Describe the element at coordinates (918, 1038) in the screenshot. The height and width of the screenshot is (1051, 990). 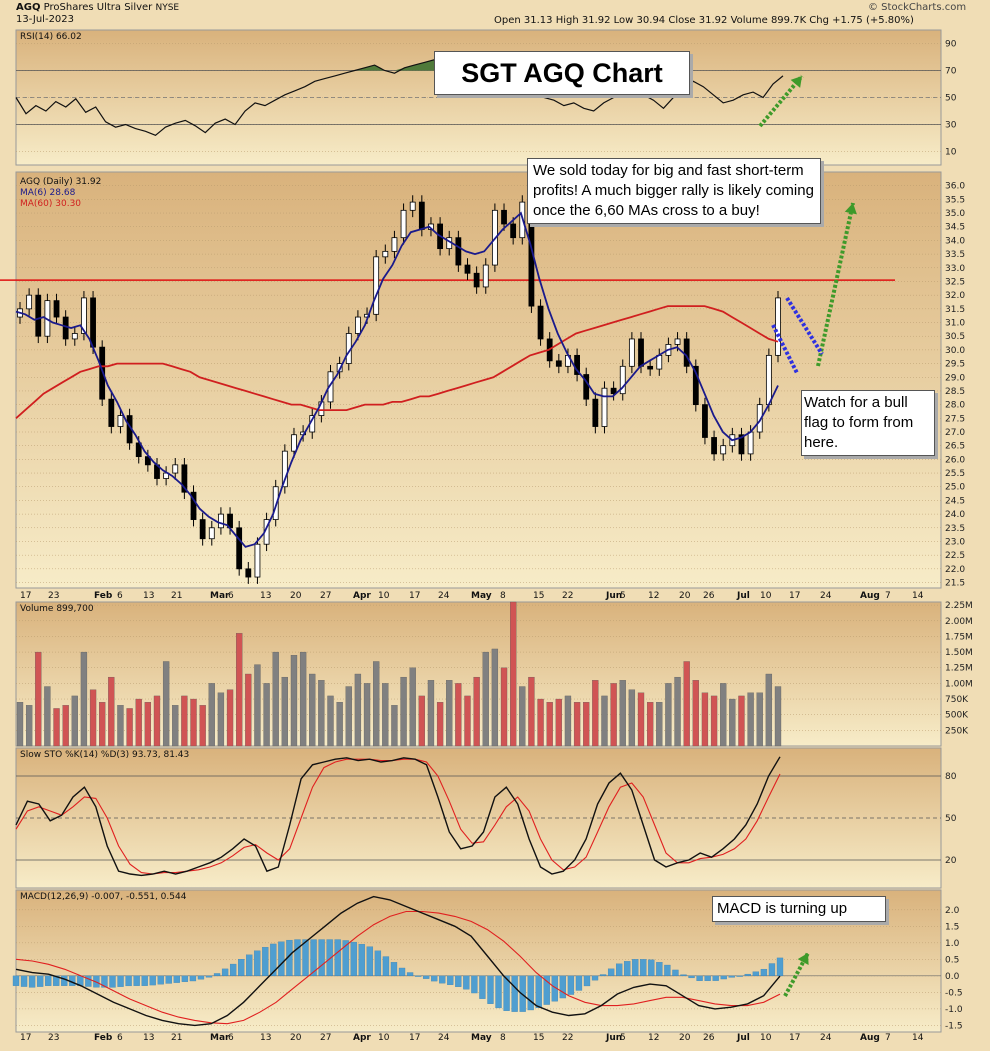
I see `x-axis-label: 14` at that location.